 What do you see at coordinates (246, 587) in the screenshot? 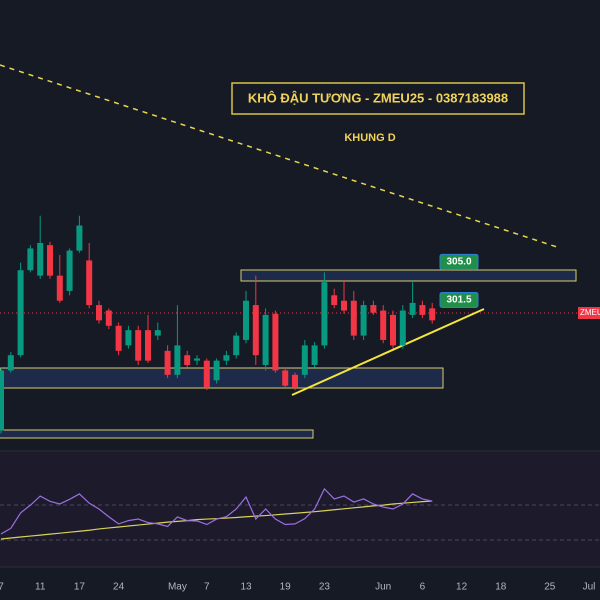
I see `x-tick-label: 13` at bounding box center [246, 587].